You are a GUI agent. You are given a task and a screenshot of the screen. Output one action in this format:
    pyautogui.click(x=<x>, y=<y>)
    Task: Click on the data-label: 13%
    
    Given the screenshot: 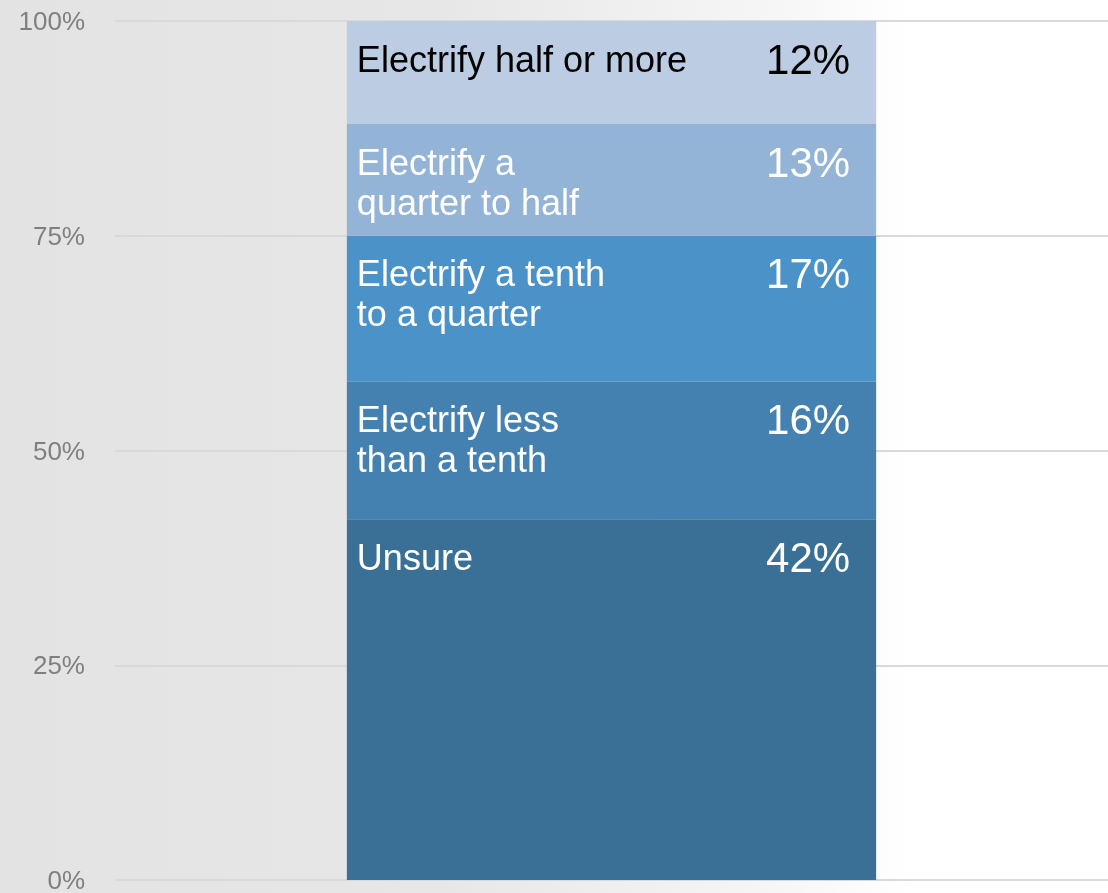 What is the action you would take?
    pyautogui.click(x=808, y=162)
    